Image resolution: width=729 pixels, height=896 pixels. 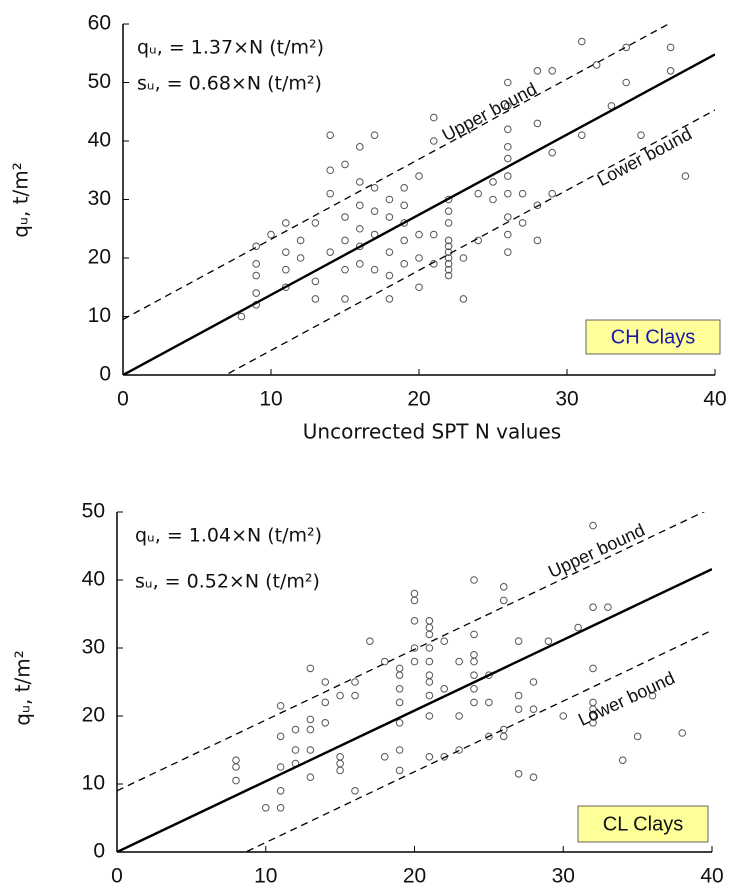 What do you see at coordinates (105, 374) in the screenshot?
I see `y-tick-label: 0` at bounding box center [105, 374].